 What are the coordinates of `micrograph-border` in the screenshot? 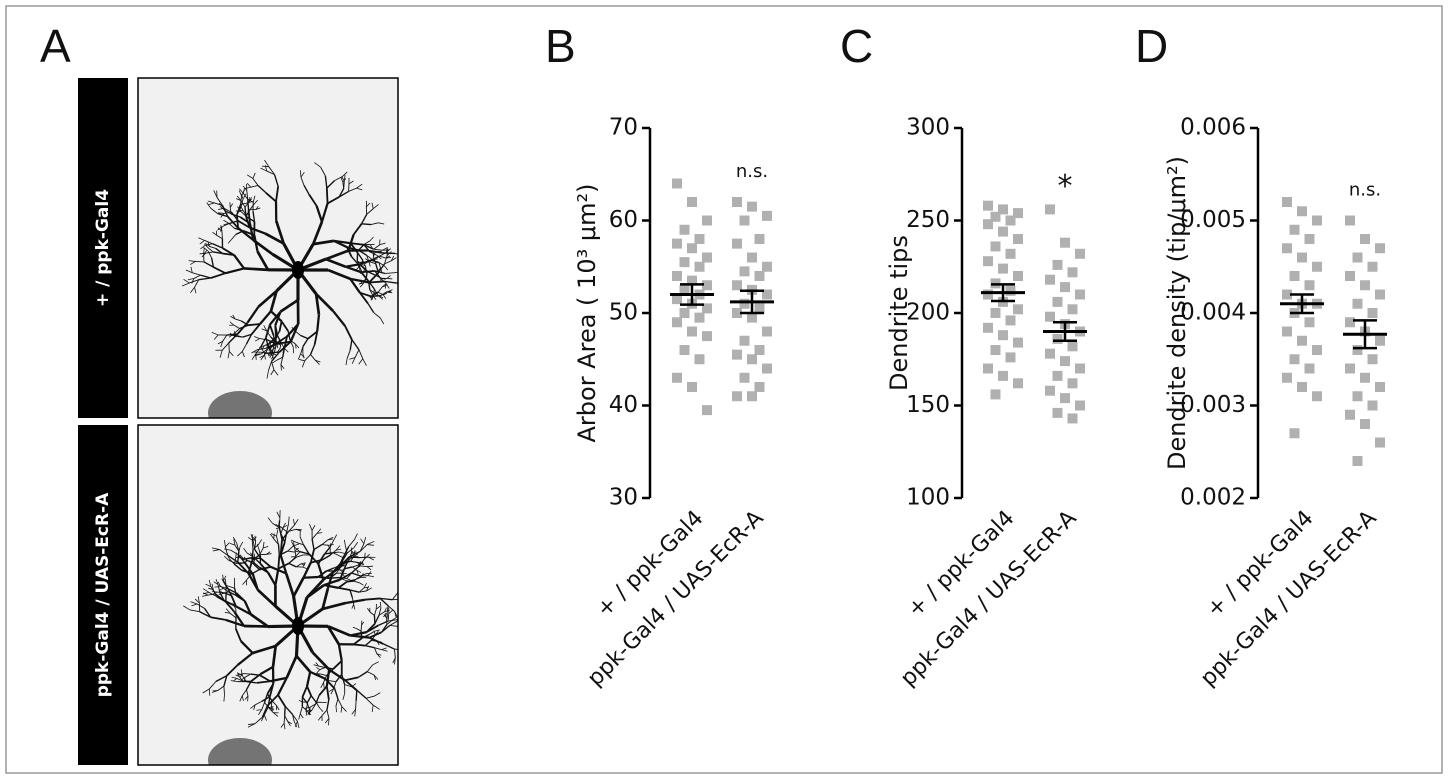 It's located at (268, 595).